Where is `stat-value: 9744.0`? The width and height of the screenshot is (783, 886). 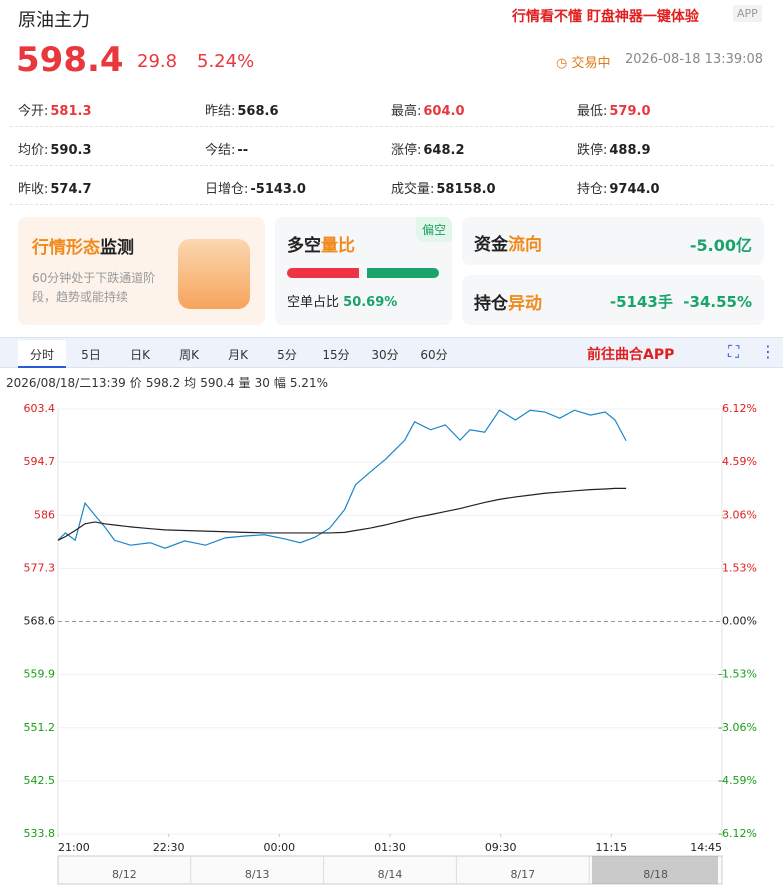
stat-value: 9744.0 is located at coordinates (634, 189).